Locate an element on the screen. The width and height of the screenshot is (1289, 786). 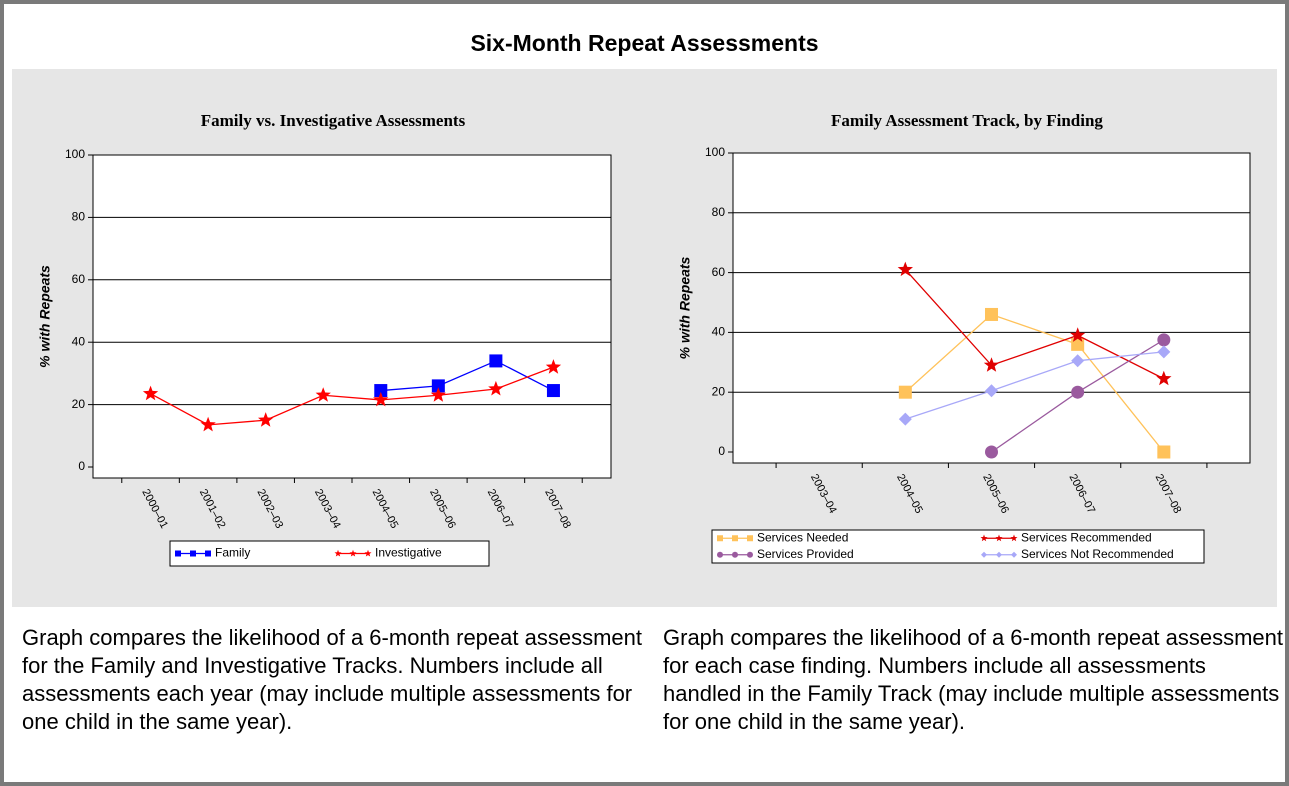
x-tick-label: 2001–02 is located at coordinates (212, 508).